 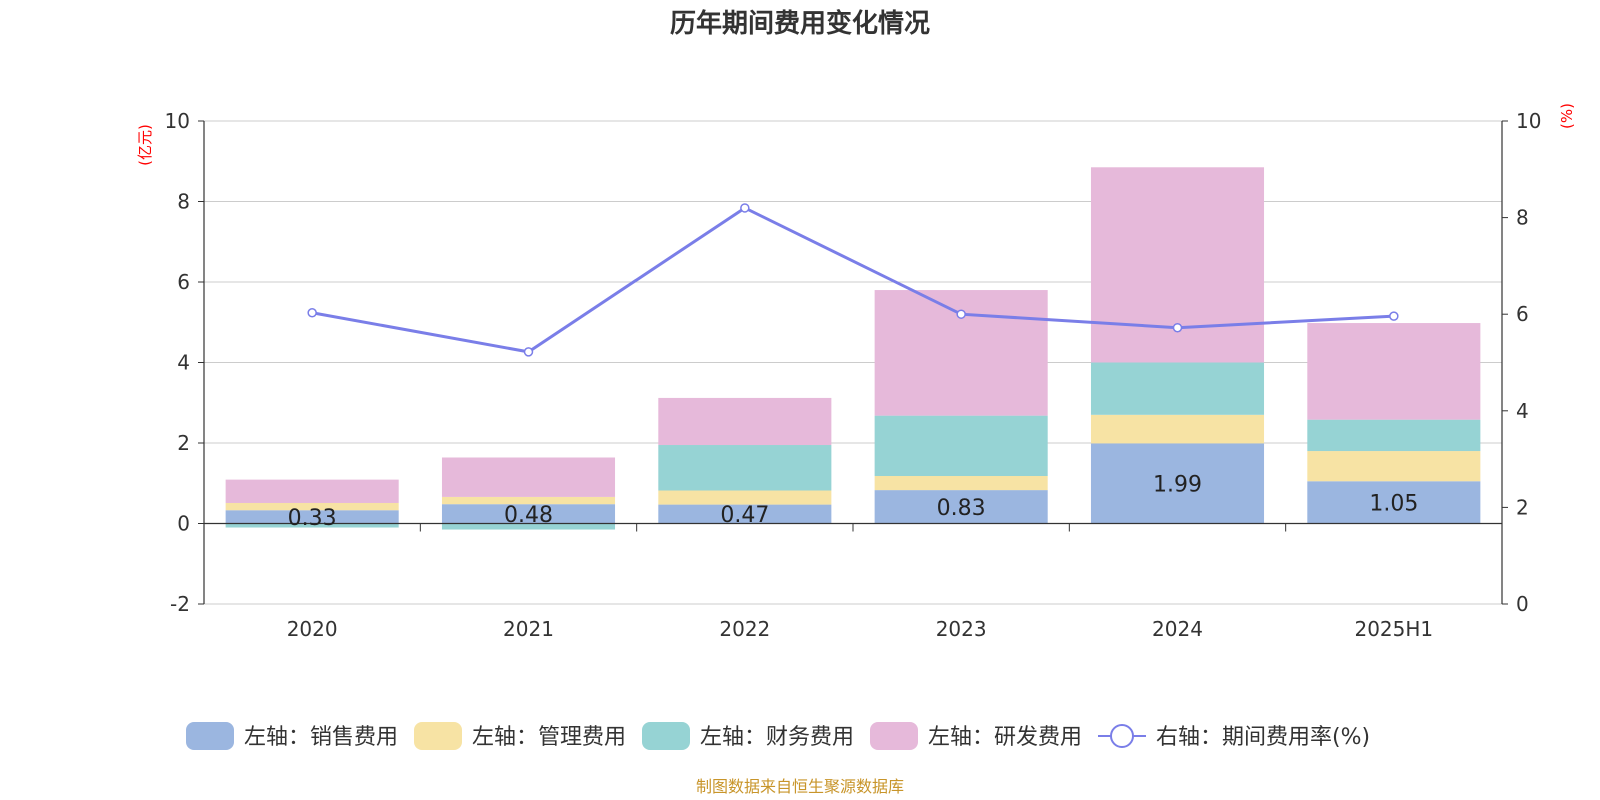 I want to click on right-axis-tick-label: 4, so click(x=1522, y=411).